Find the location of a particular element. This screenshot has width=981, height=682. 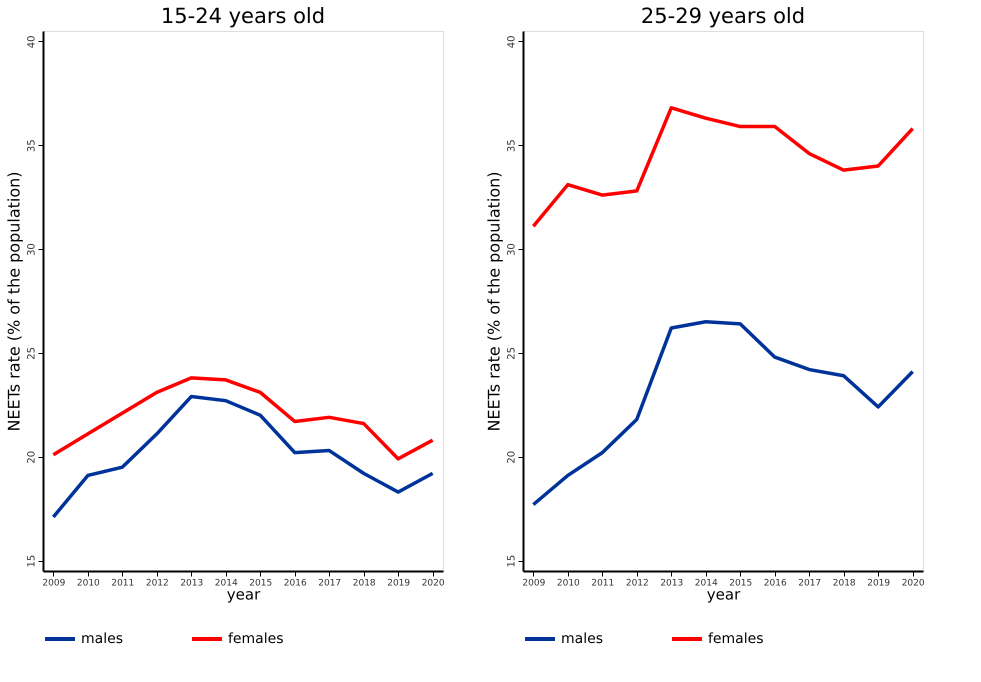

chart-title: 15-24 years old is located at coordinates (243, 16).